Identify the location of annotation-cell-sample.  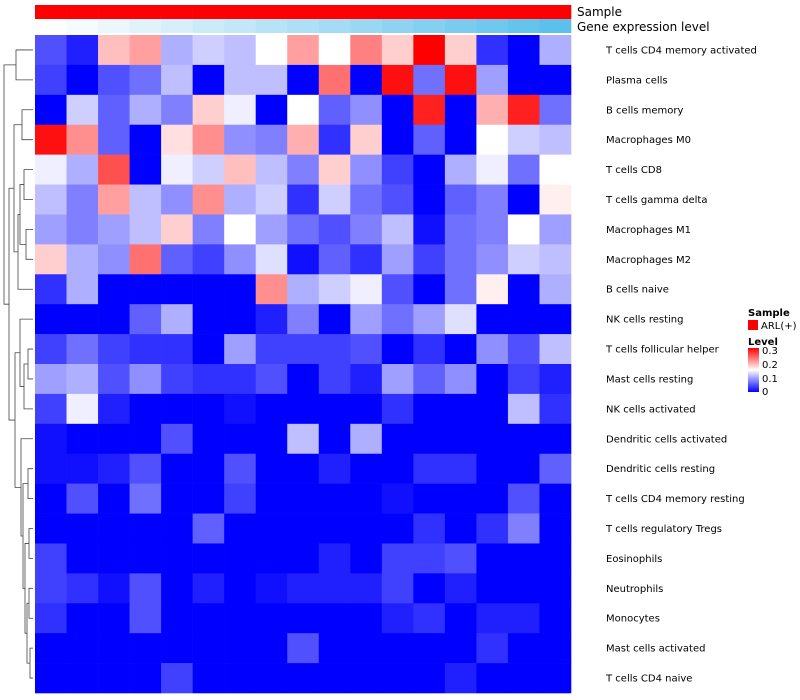
(460, 12).